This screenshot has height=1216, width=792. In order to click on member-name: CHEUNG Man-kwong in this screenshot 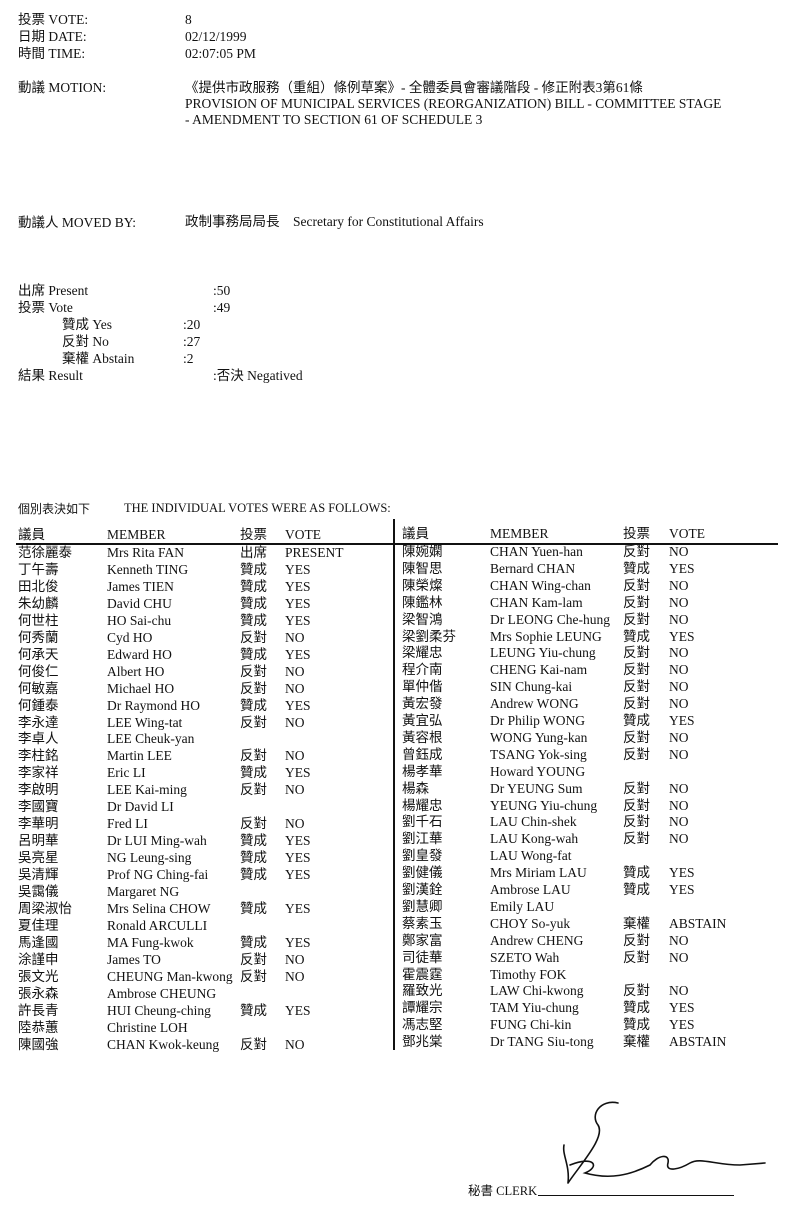, I will do `click(170, 976)`.